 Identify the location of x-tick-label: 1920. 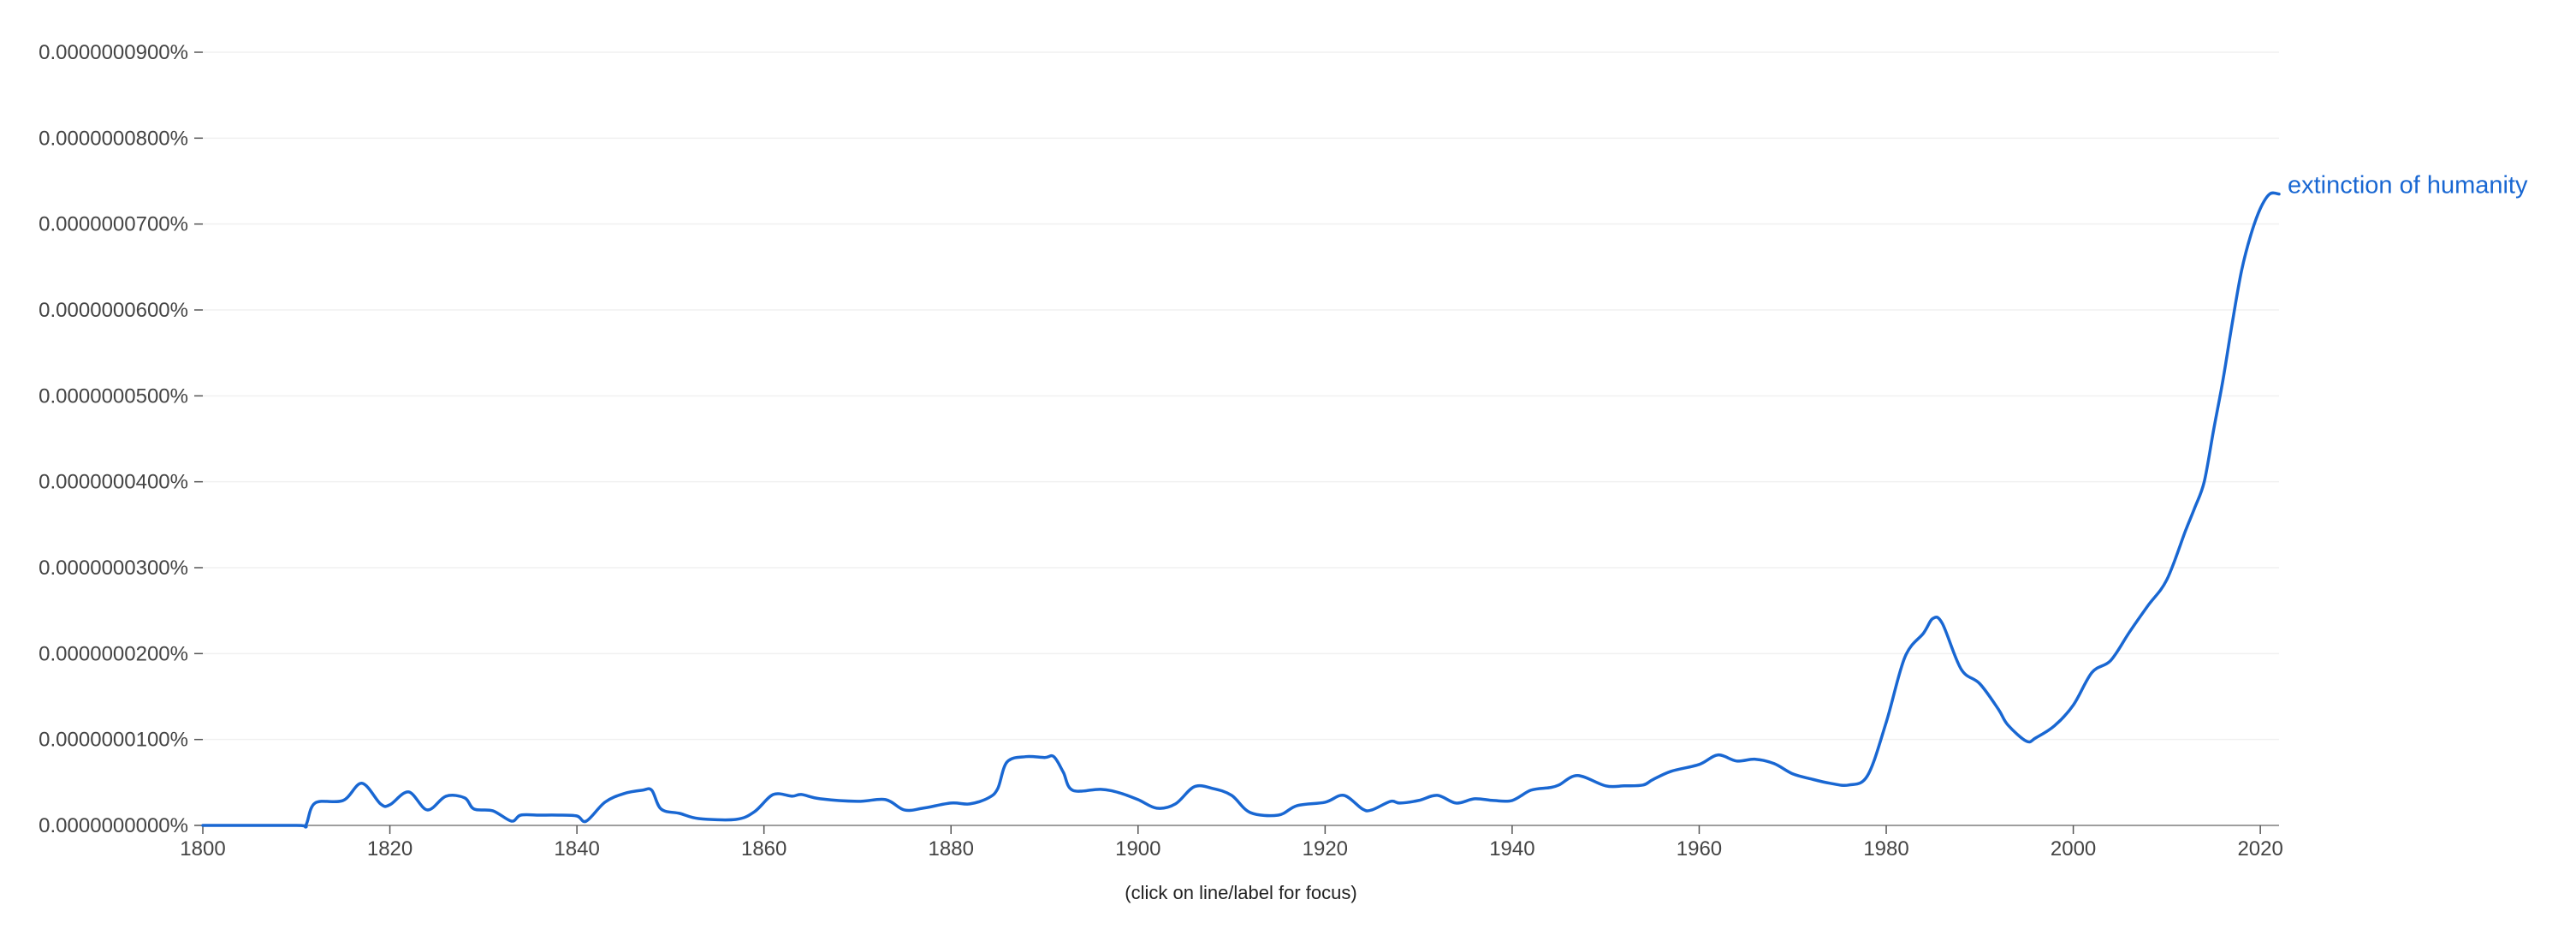
(1325, 849).